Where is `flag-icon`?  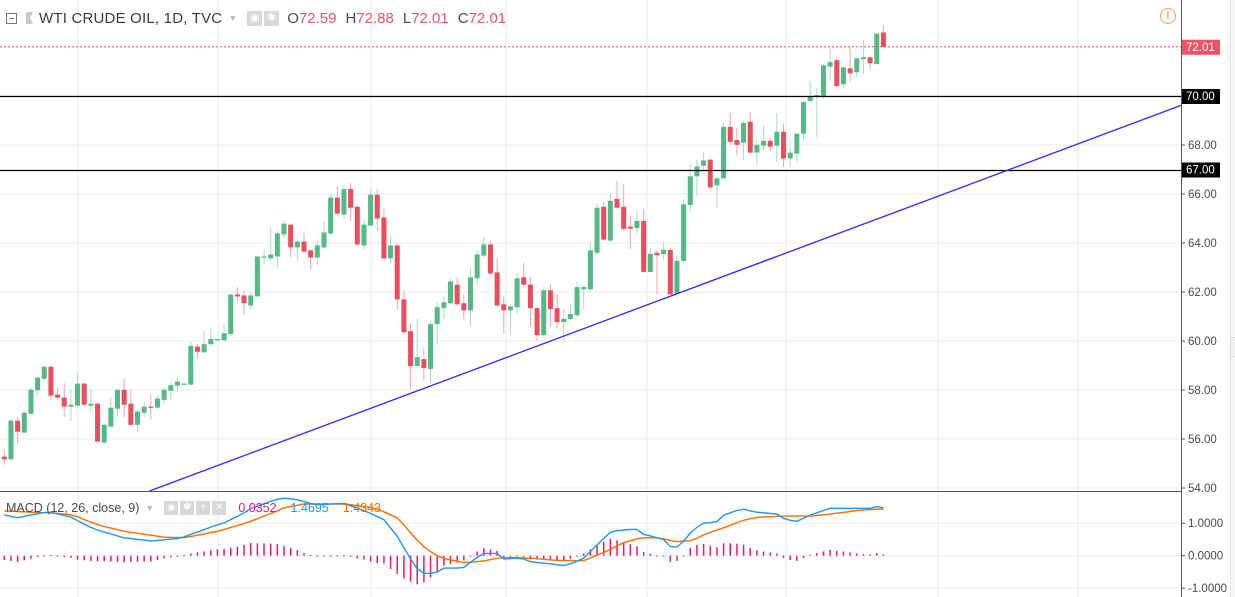
flag-icon is located at coordinates (29, 18).